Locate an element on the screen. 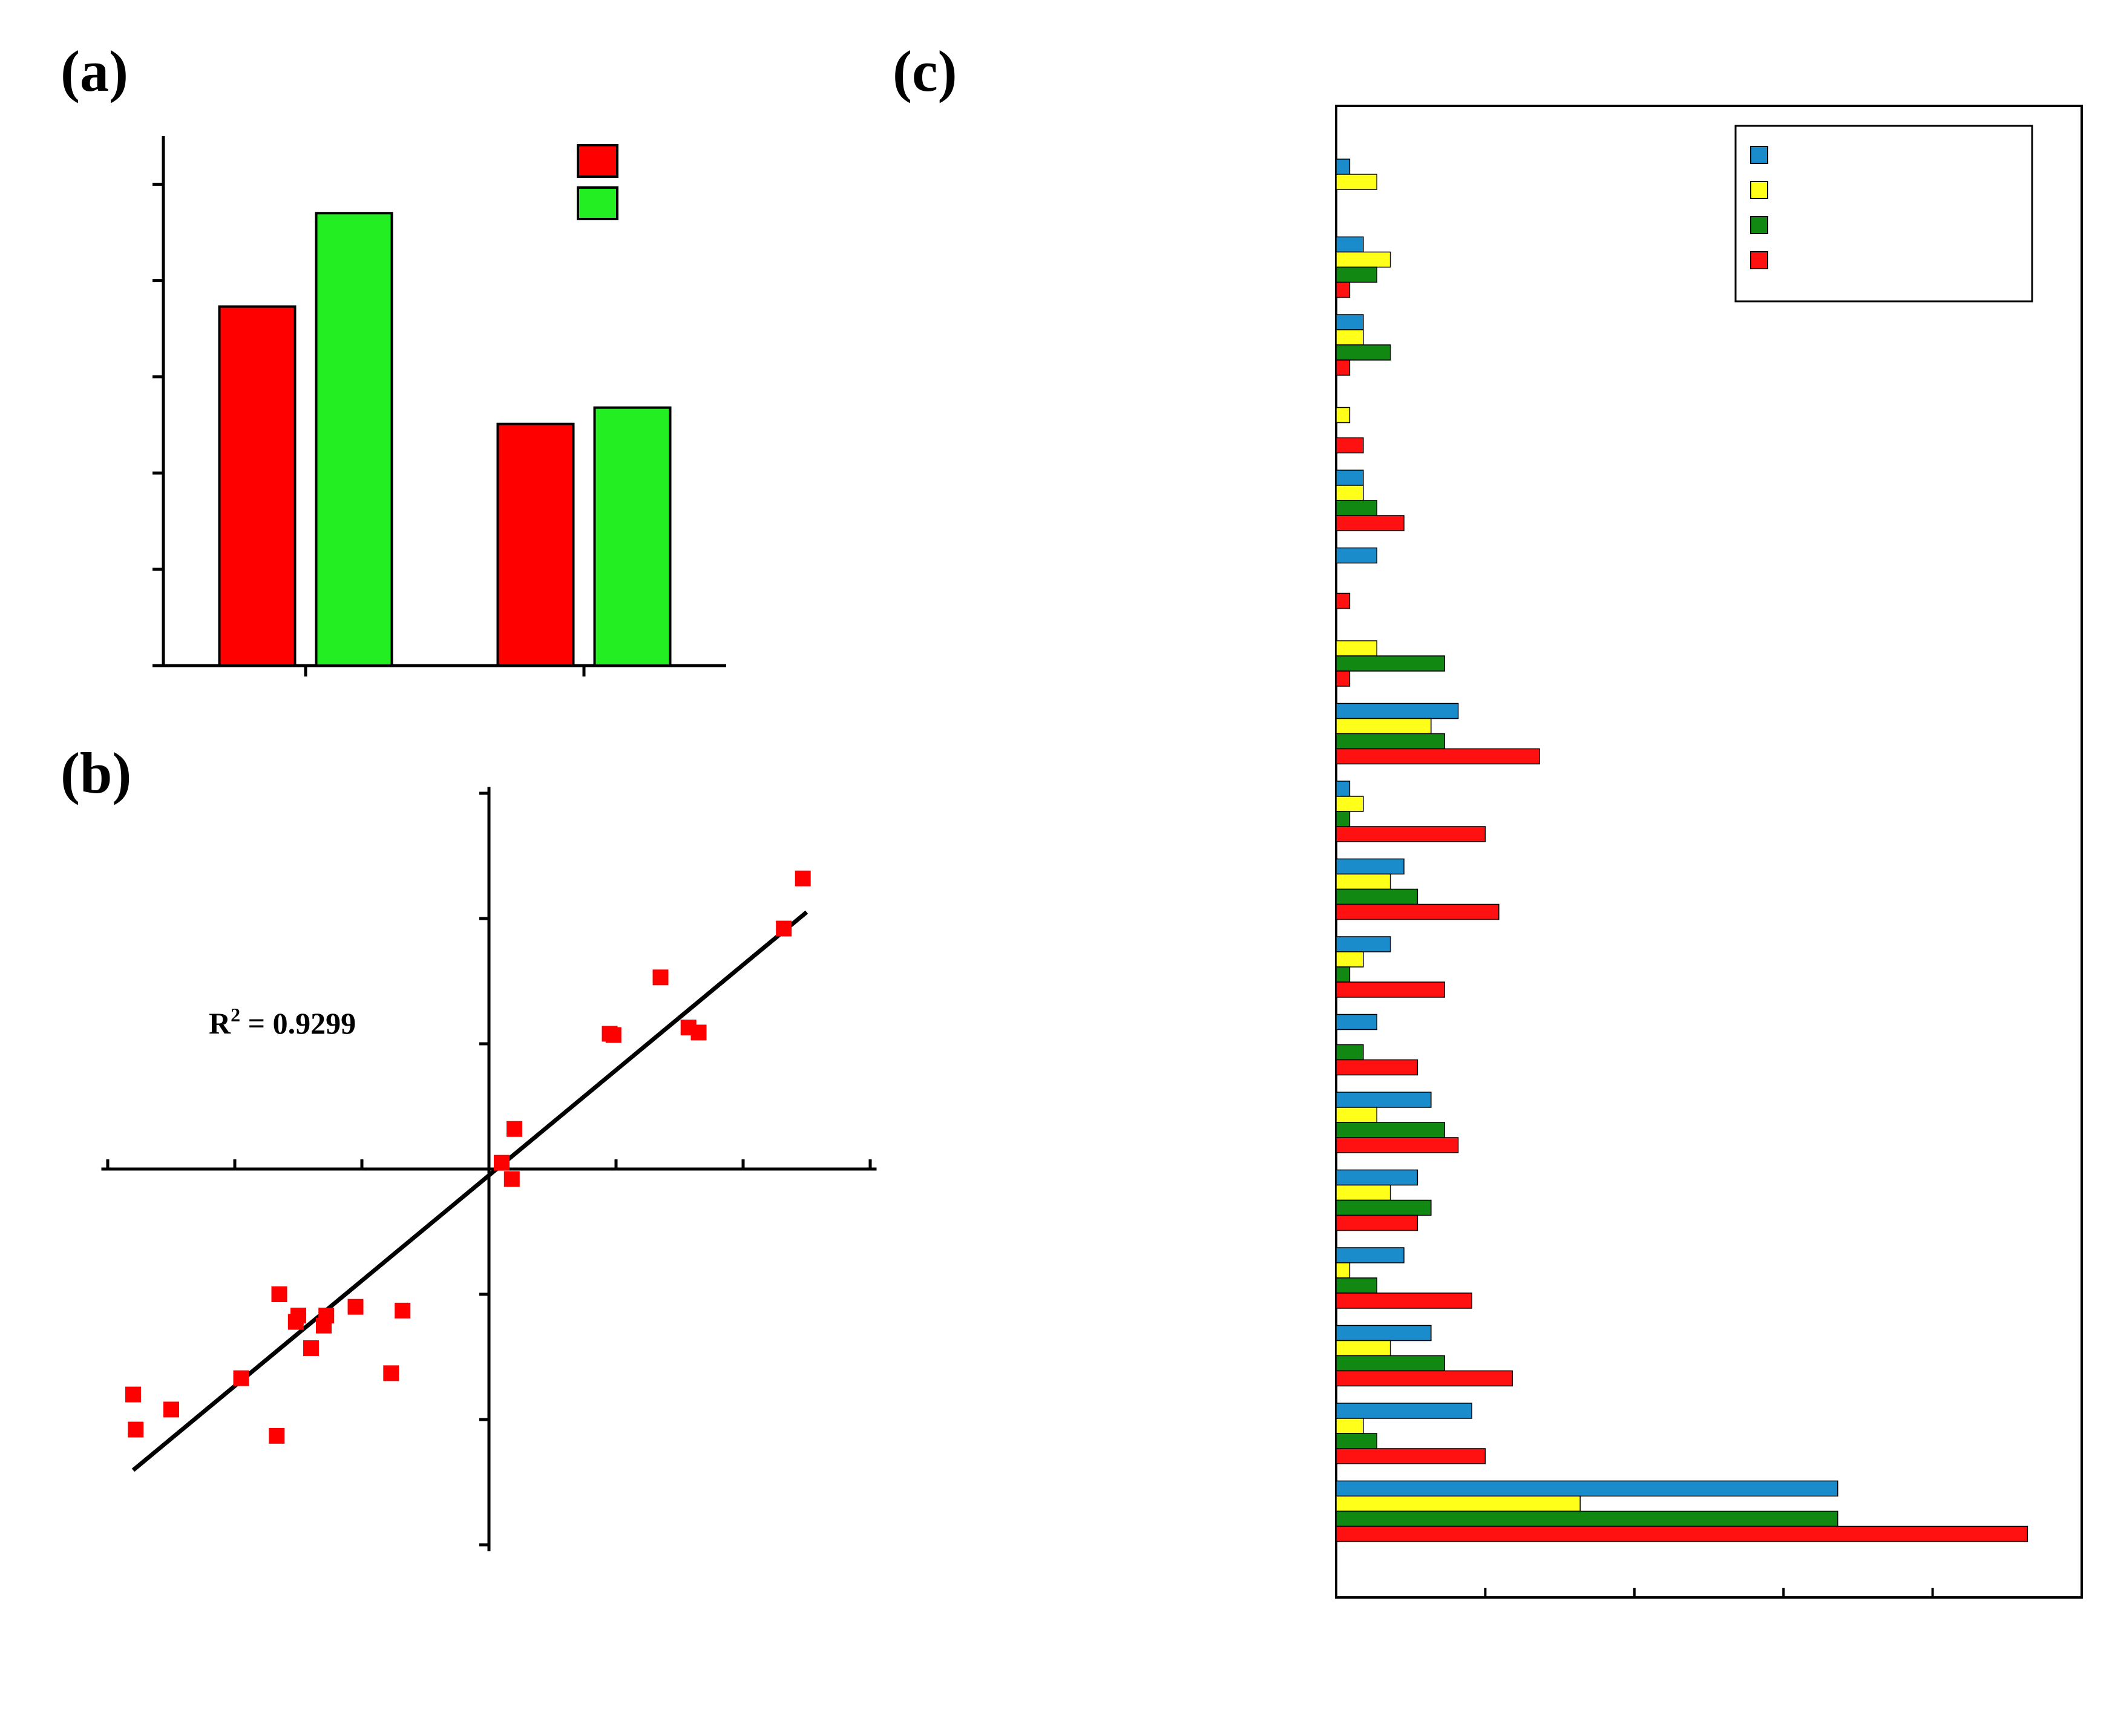 This screenshot has height=1736, width=2115. r-squared-value: = 0.9299 is located at coordinates (298, 1023).